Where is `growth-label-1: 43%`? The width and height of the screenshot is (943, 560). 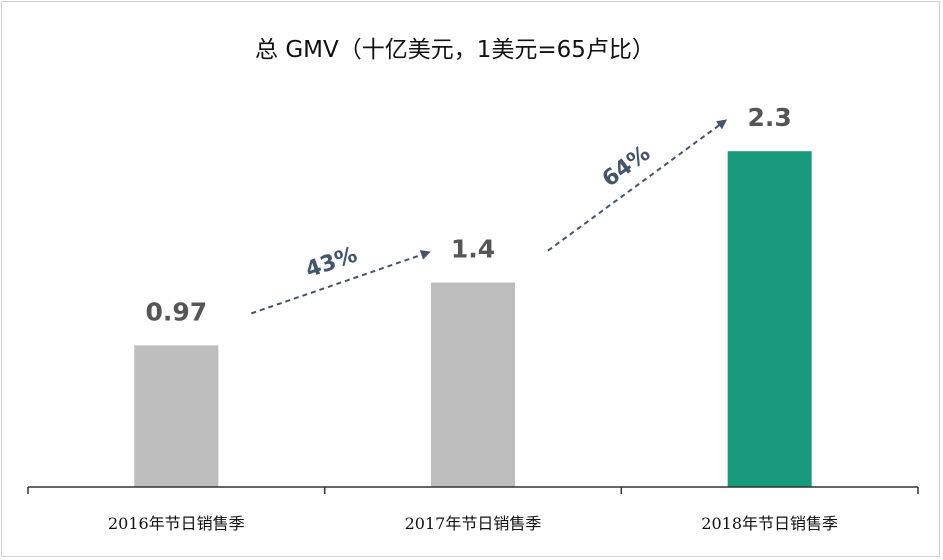
growth-label-1: 43% is located at coordinates (332, 262).